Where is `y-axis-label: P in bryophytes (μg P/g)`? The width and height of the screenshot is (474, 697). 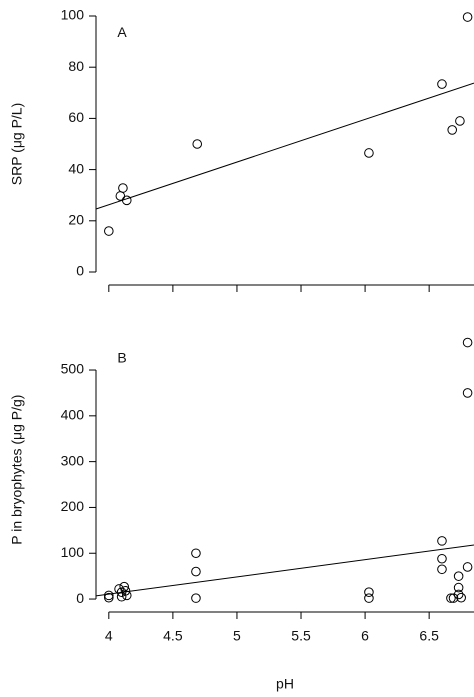 y-axis-label: P in bryophytes (μg P/g) is located at coordinates (17, 470).